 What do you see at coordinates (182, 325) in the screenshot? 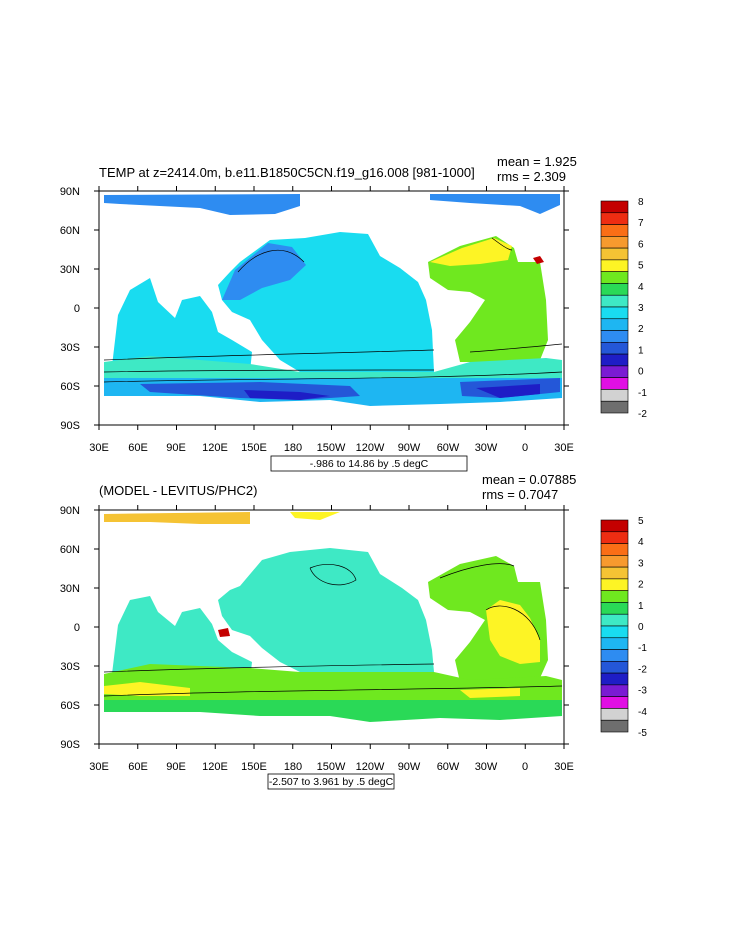
I see `panel1-indian` at bounding box center [182, 325].